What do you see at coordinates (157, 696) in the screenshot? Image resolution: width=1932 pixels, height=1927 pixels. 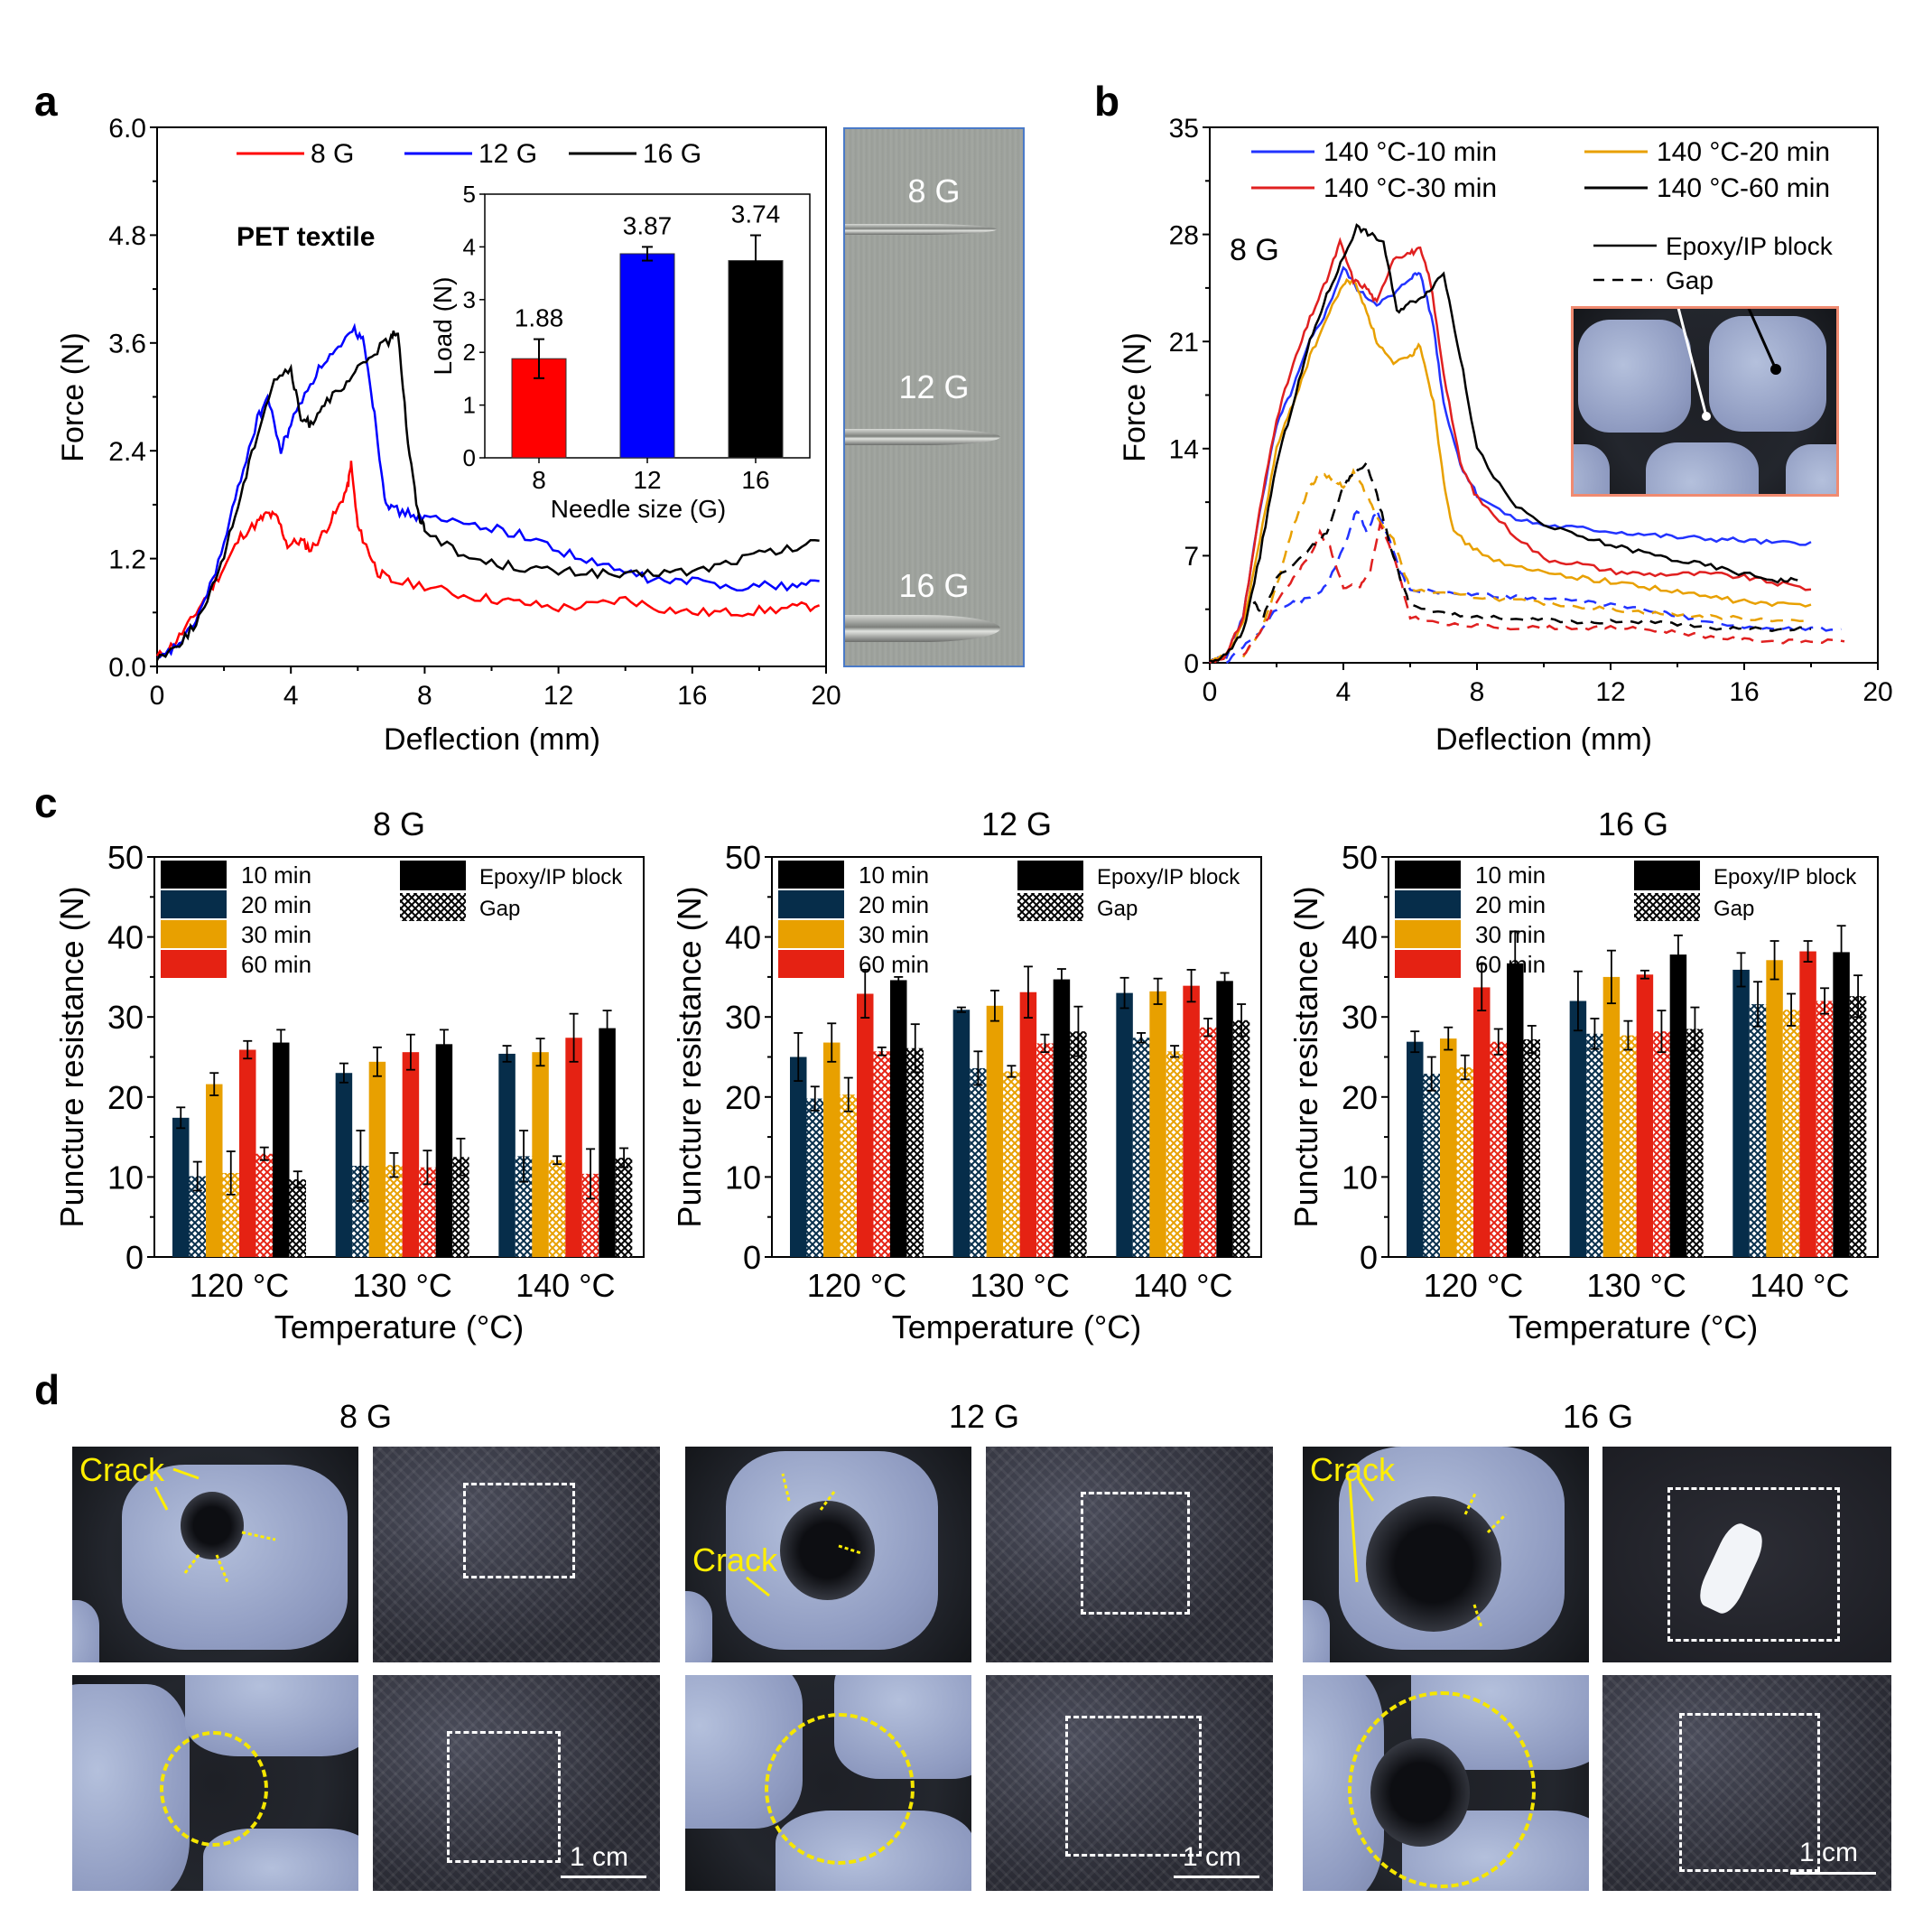 I see `x-tick-label: 0` at bounding box center [157, 696].